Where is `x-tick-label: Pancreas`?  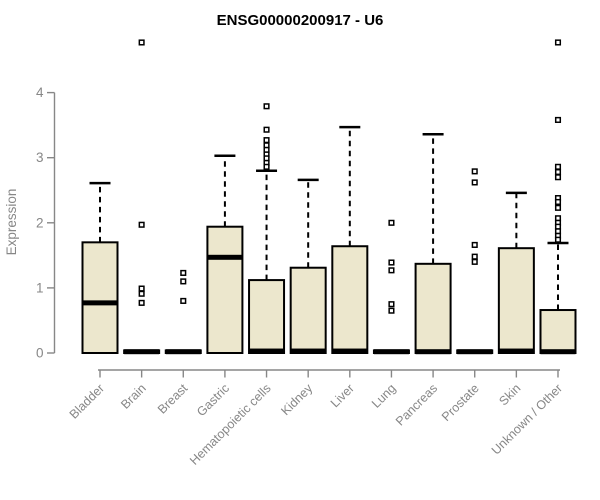 x-tick-label: Pancreas is located at coordinates (416, 404).